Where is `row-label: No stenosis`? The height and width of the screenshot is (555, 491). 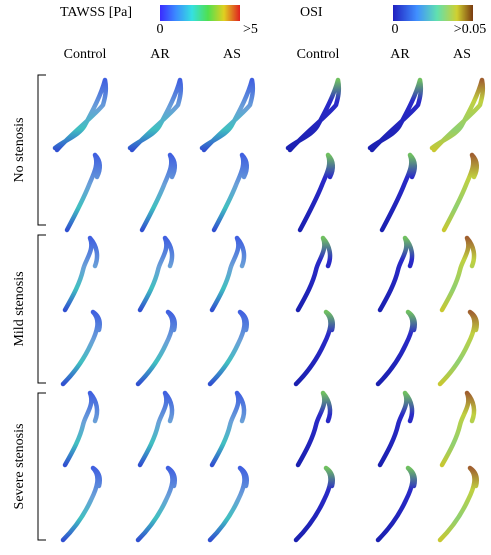
row-label: No stenosis is located at coordinates (19, 150).